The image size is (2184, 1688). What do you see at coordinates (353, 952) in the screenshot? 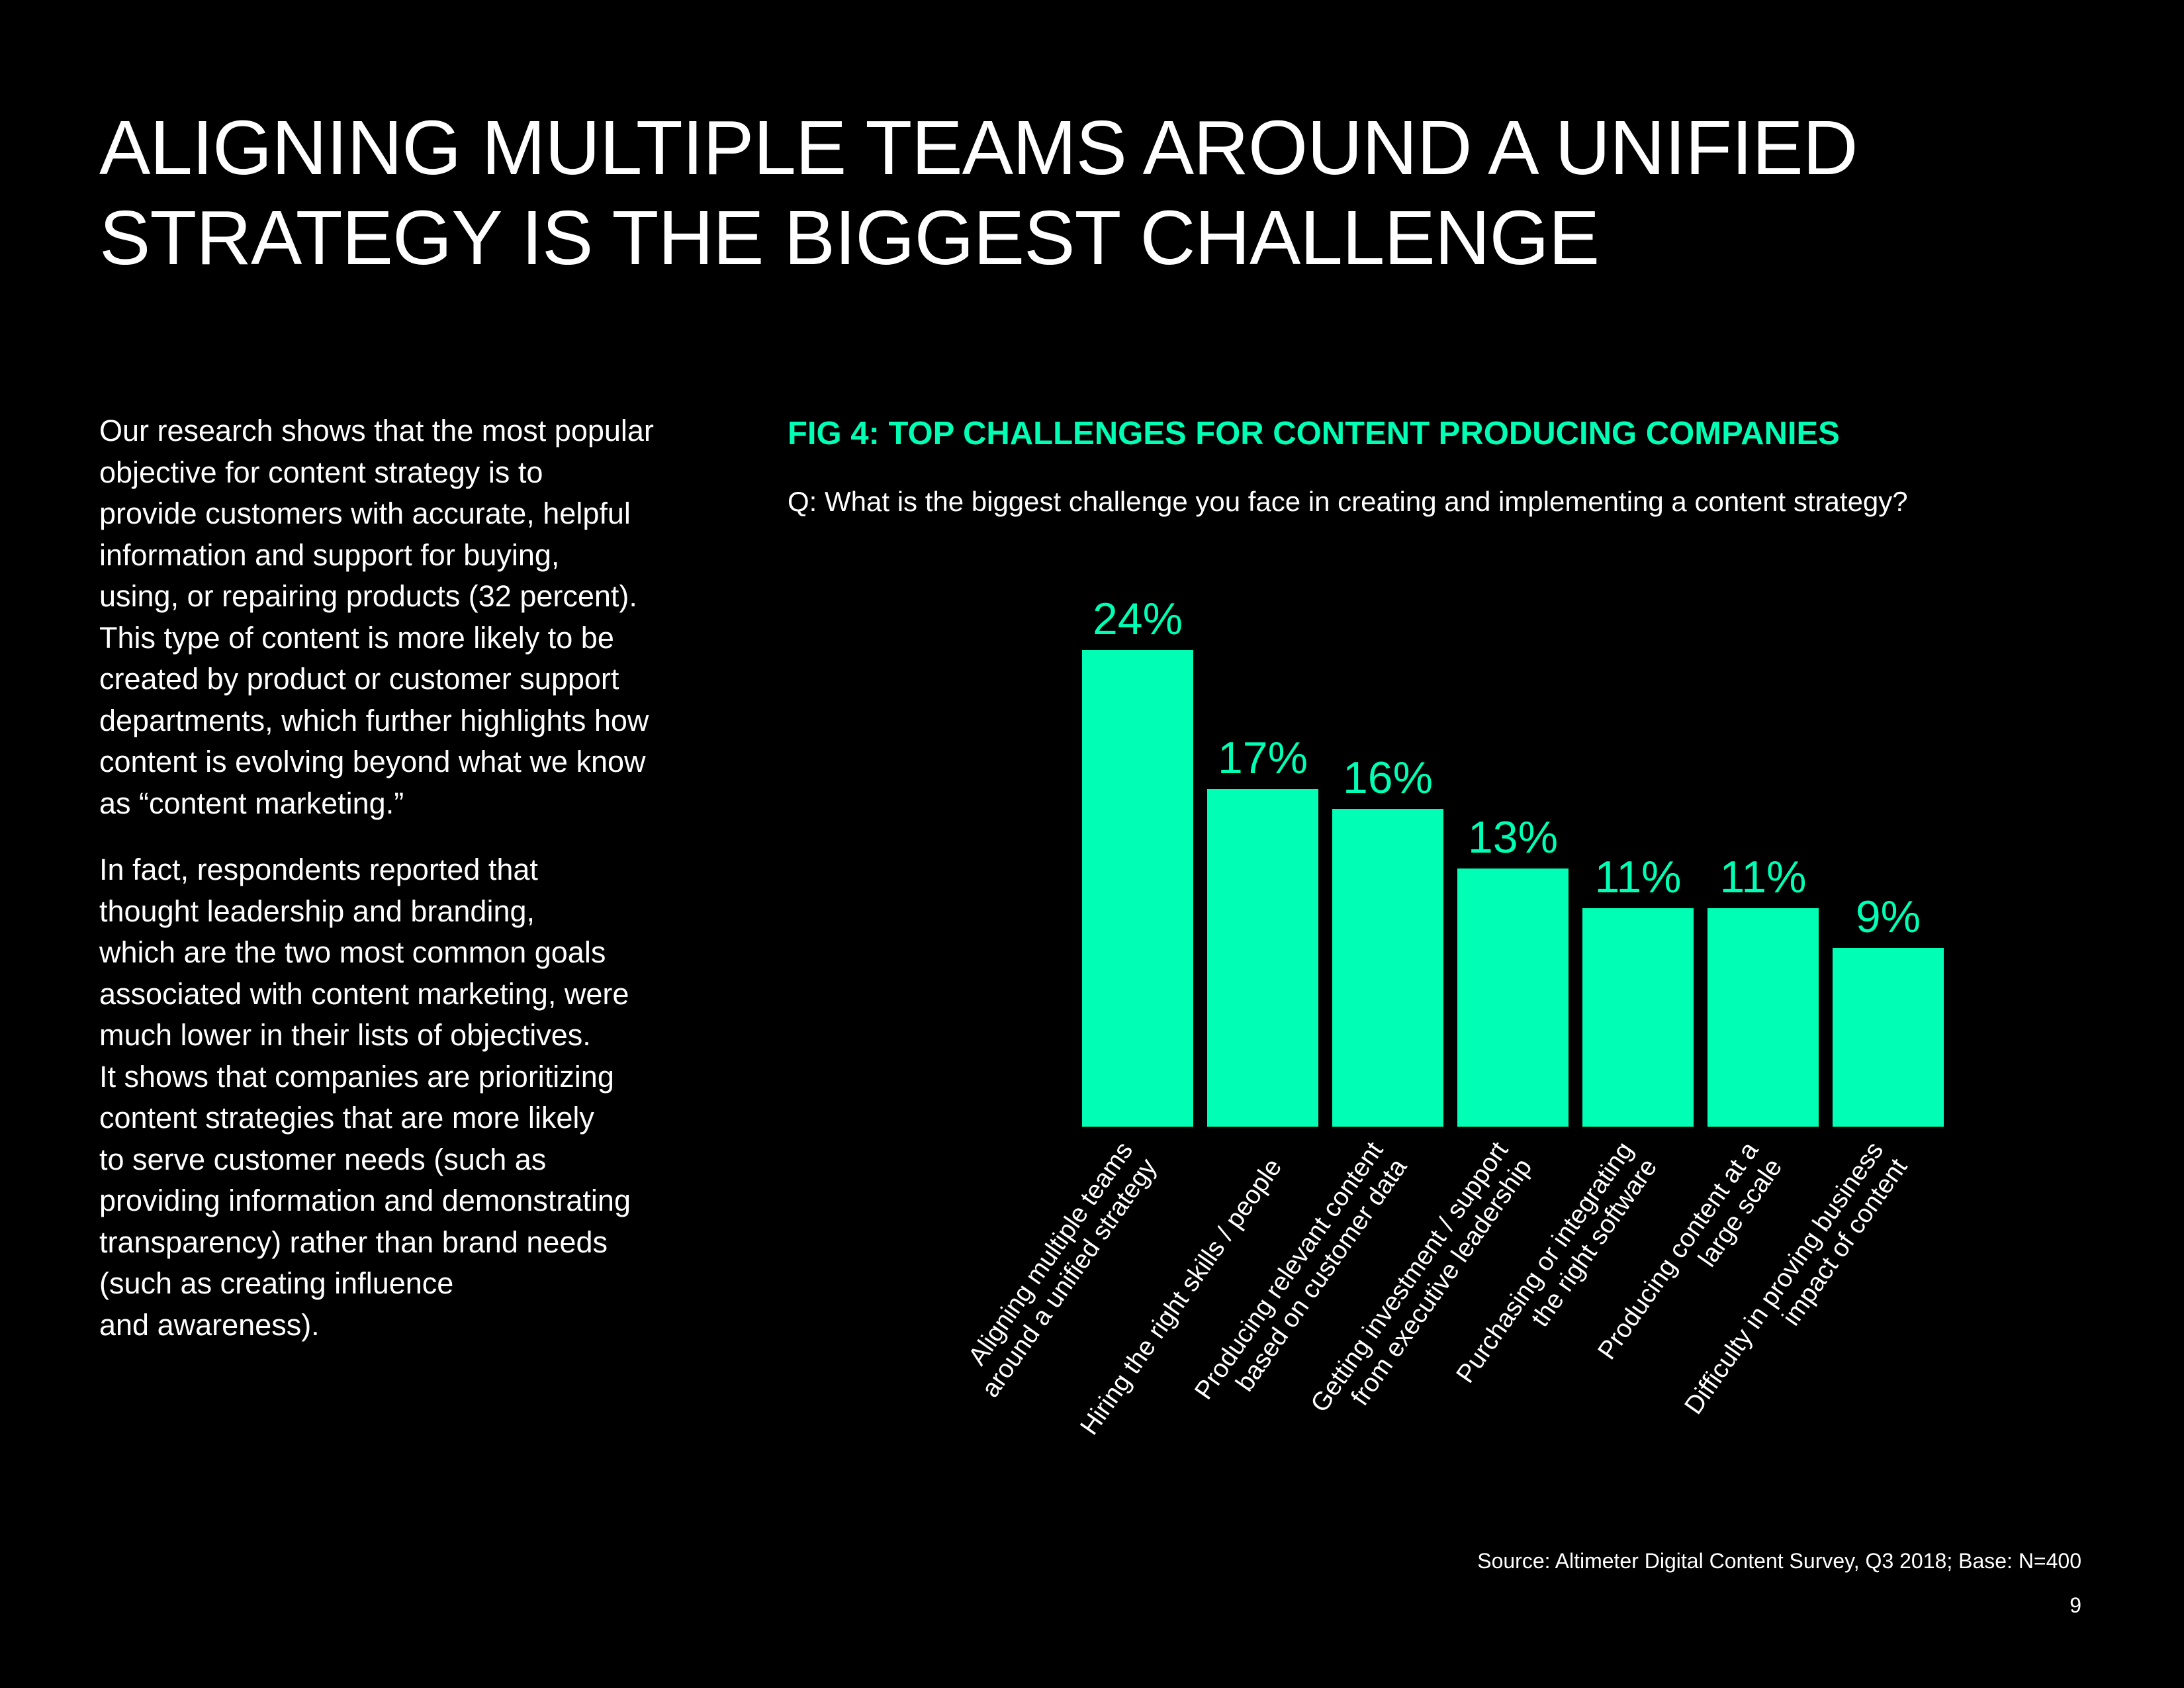
I see `body-line: which are the two most common goals` at bounding box center [353, 952].